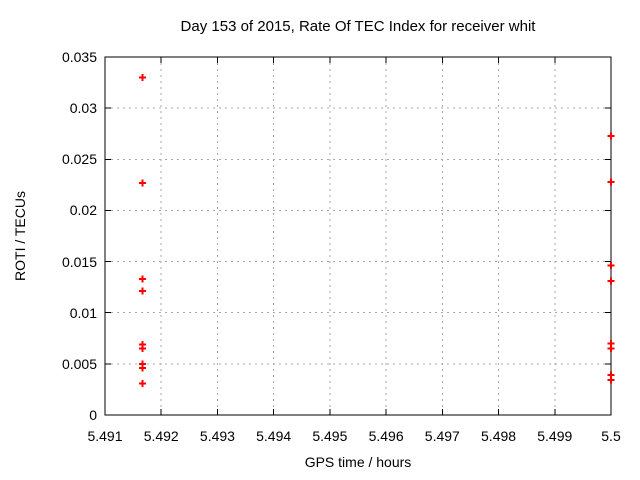 The image size is (640, 480). Describe the element at coordinates (161, 436) in the screenshot. I see `x-tick-label: 5.492` at that location.